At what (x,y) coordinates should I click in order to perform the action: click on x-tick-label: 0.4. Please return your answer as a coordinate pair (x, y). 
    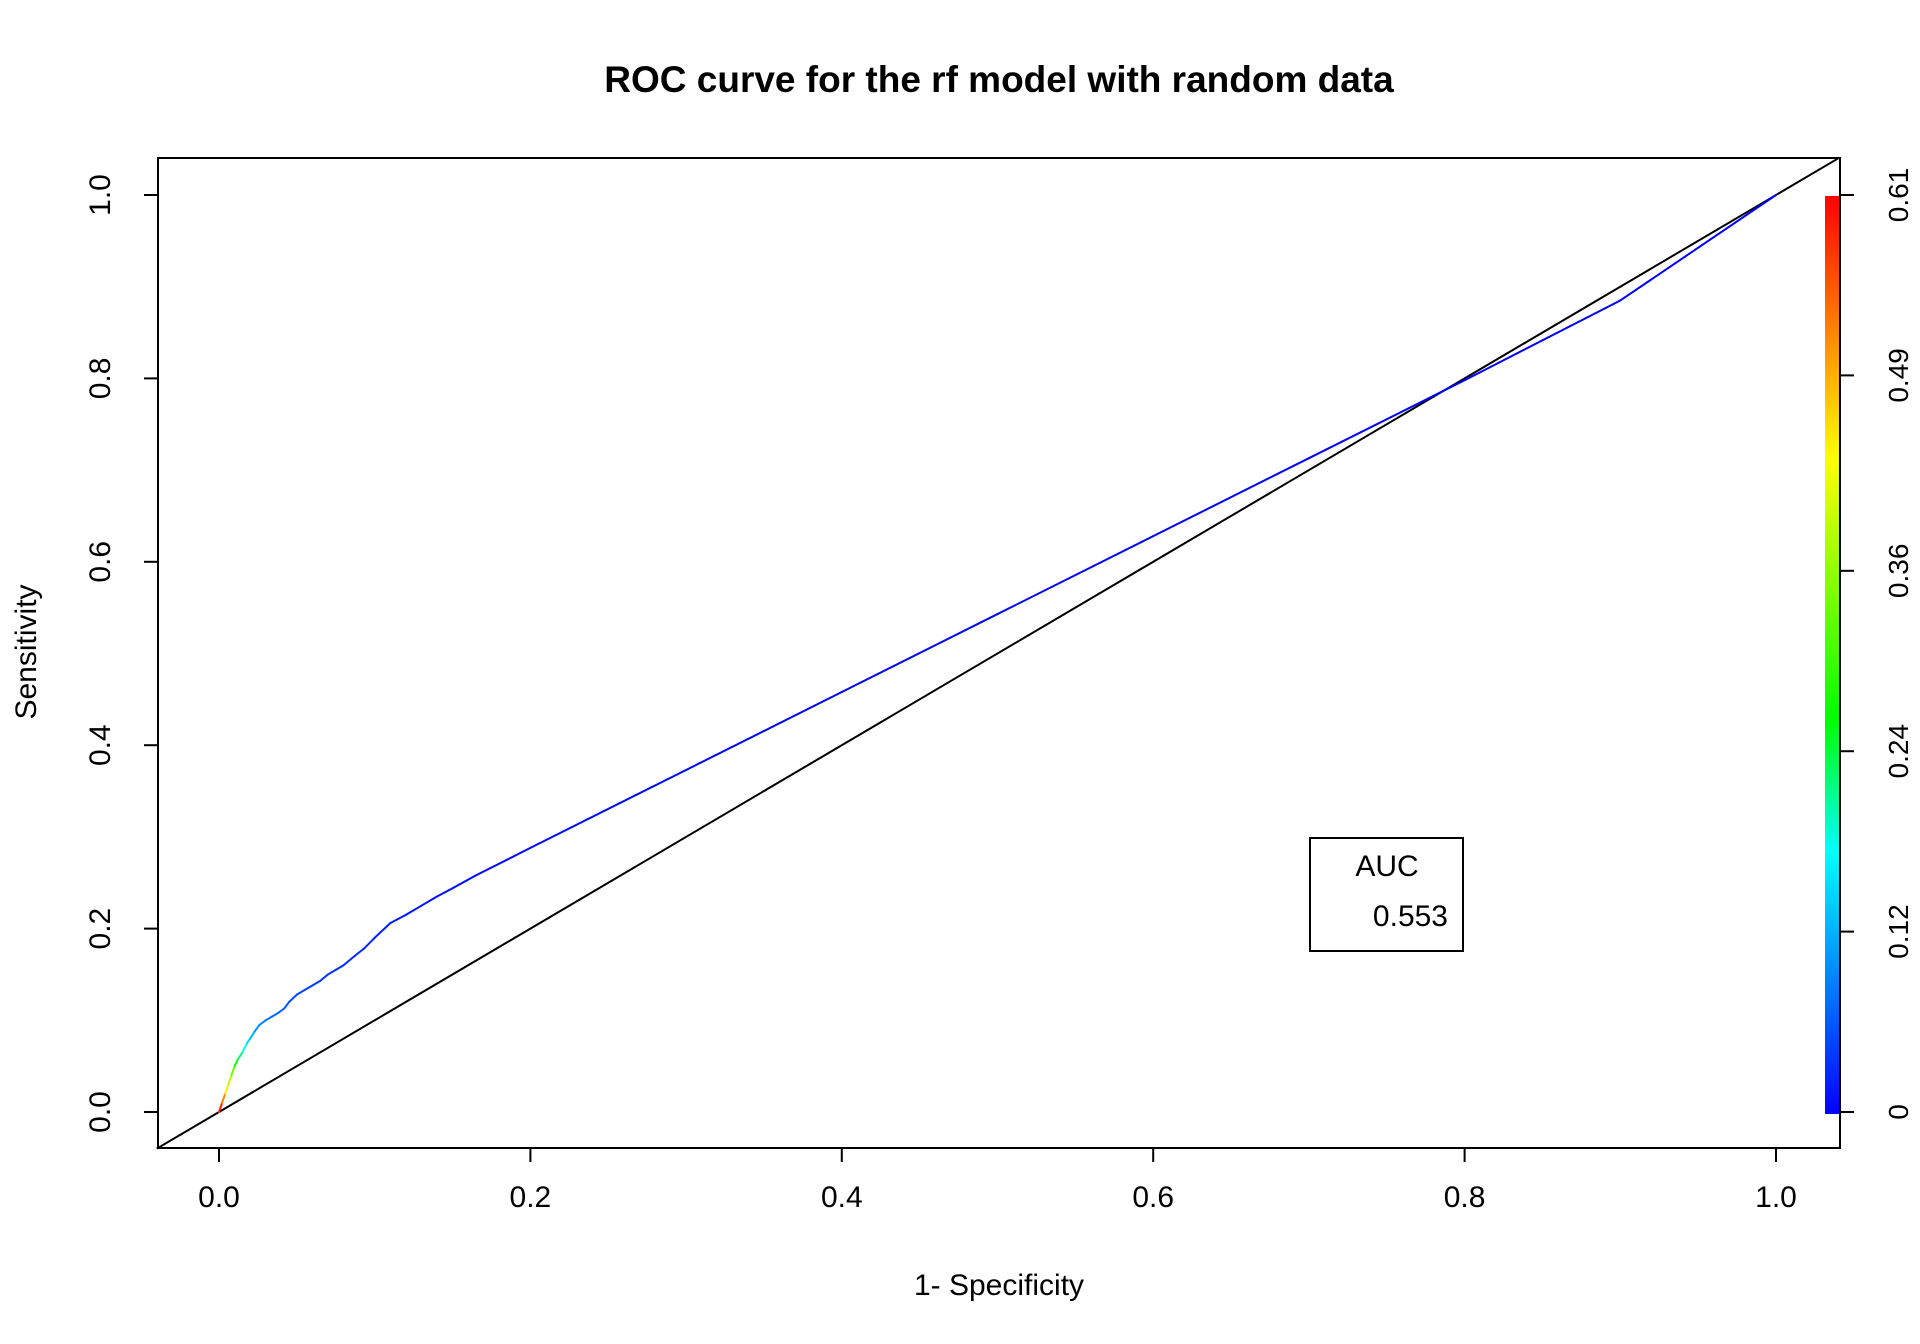
    Looking at the image, I should click on (842, 1197).